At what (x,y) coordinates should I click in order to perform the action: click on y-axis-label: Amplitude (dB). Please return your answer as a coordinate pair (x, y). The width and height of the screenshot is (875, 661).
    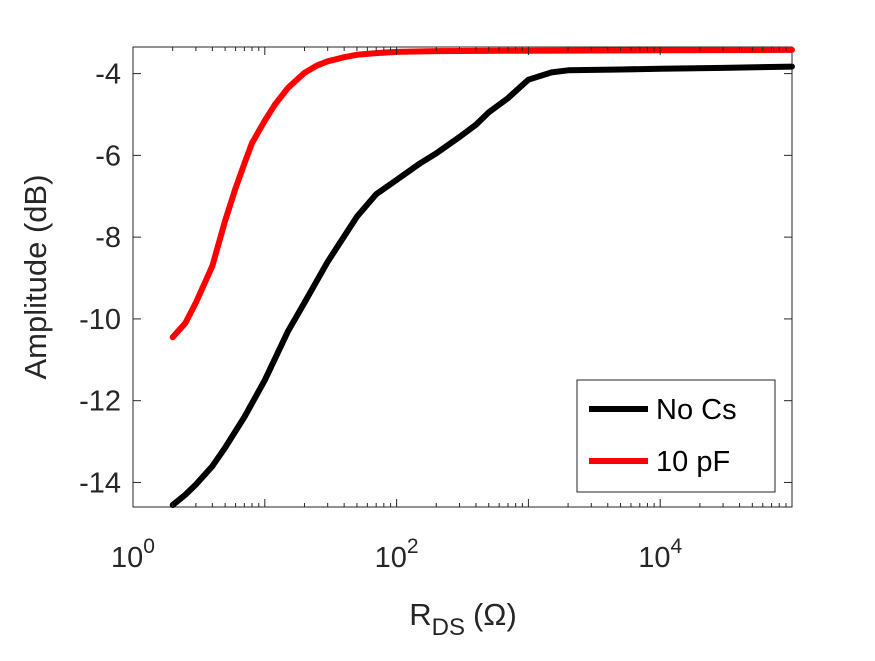
    Looking at the image, I should click on (35, 276).